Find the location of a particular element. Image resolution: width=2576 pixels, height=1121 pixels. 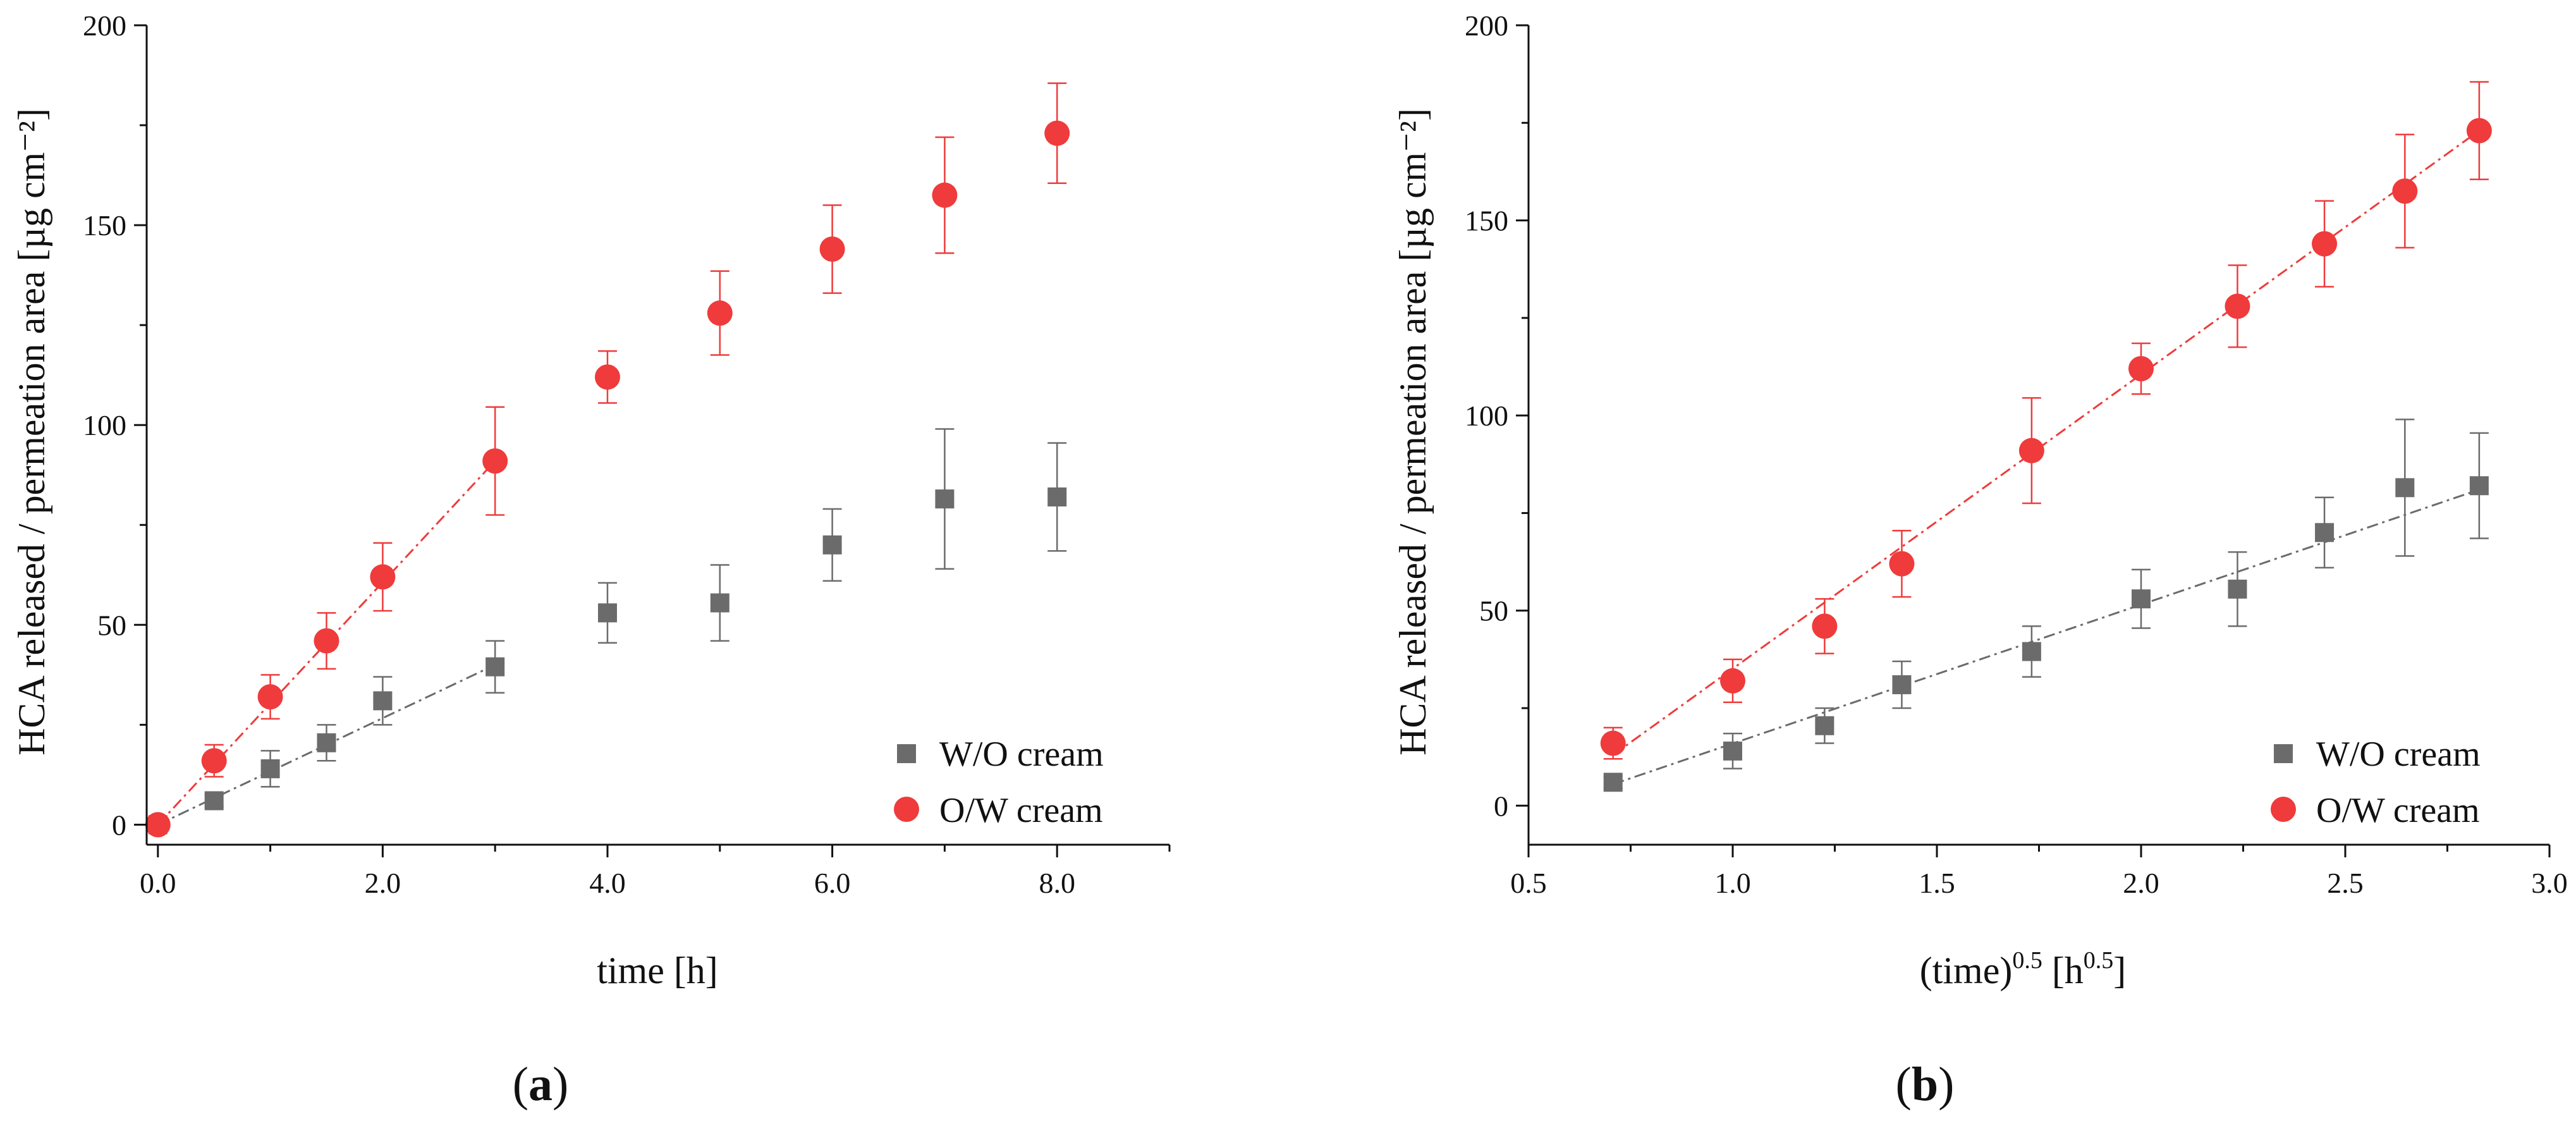

panel-a-caption: (a) is located at coordinates (541, 1084).